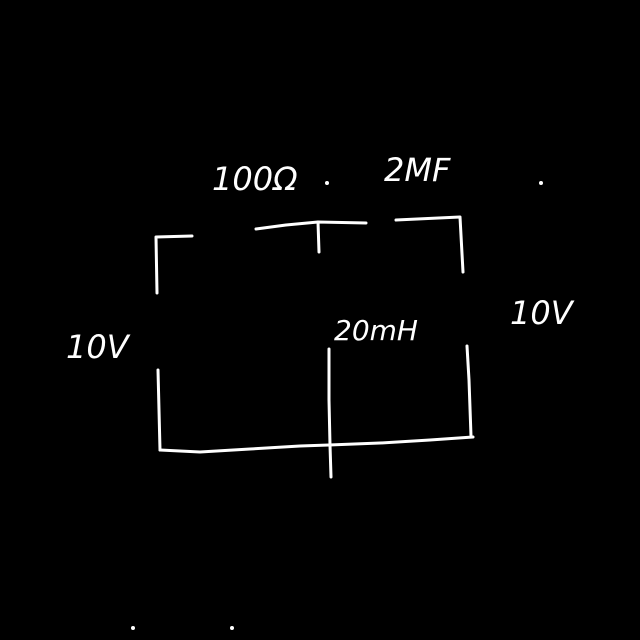 The width and height of the screenshot is (640, 640). I want to click on wire-top-right, so click(429, 244).